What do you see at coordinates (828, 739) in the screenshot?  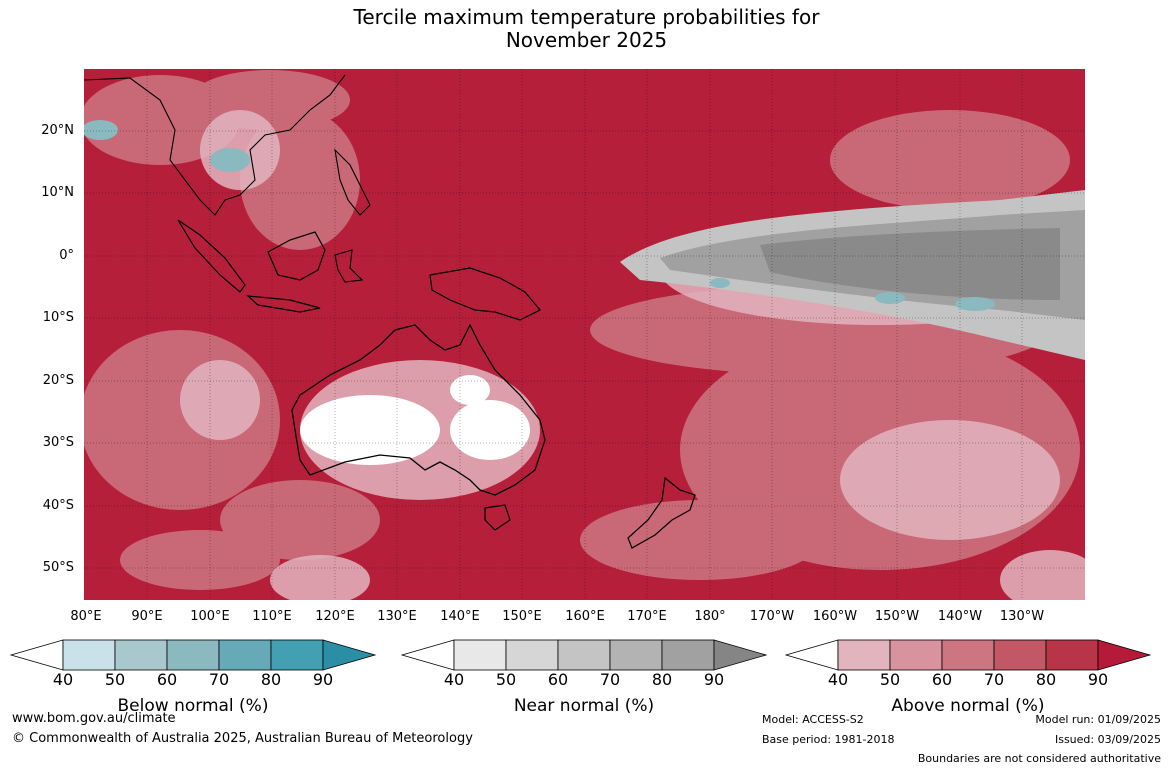 I see `footer-base-period: Base period: 1981-2018` at bounding box center [828, 739].